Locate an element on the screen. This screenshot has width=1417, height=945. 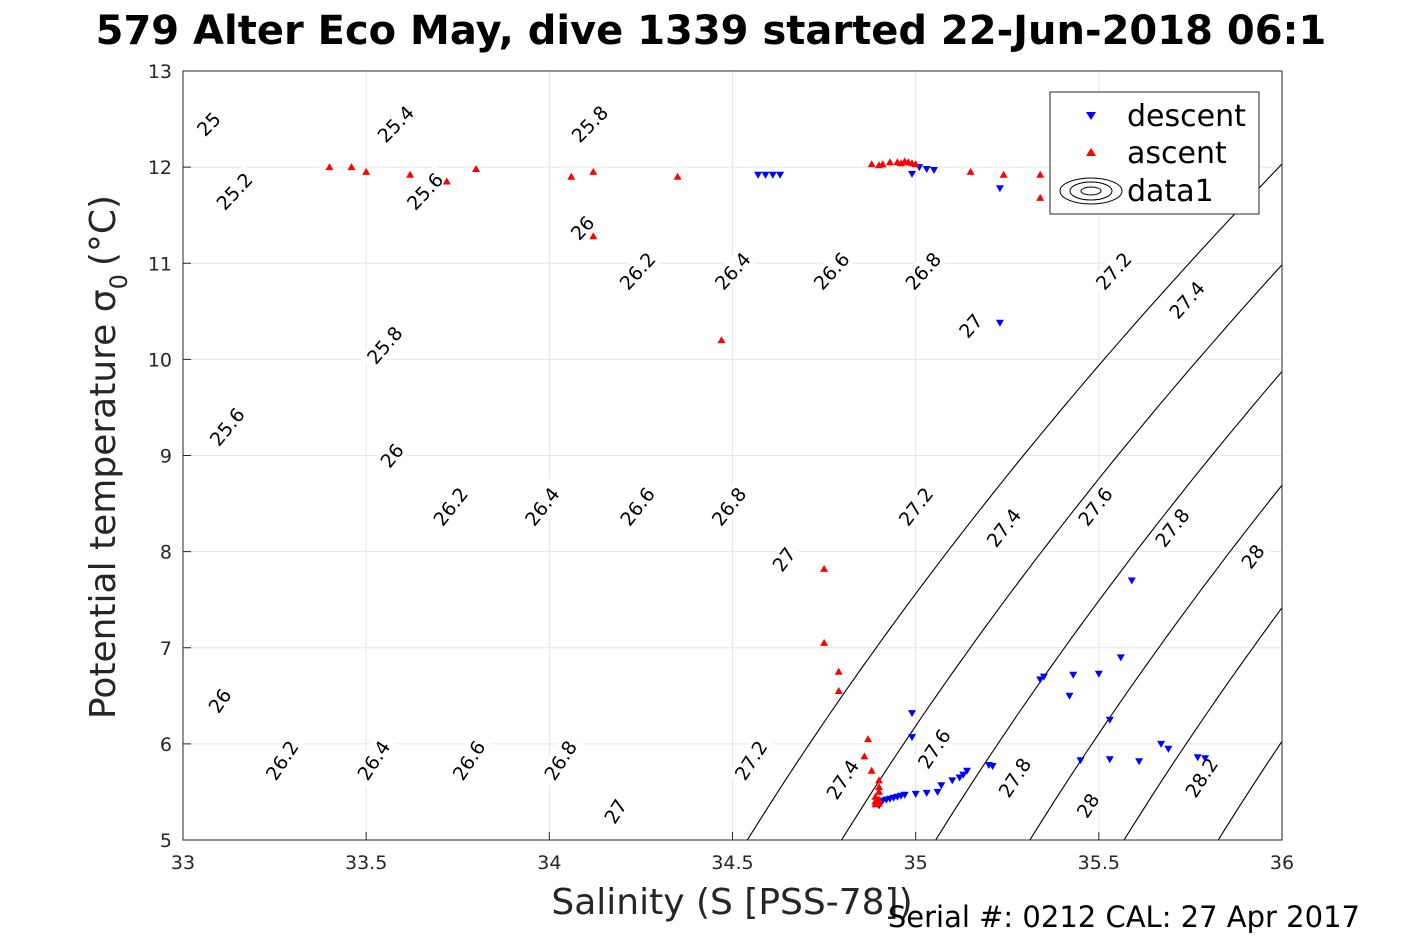
y-tick-label: 6 is located at coordinates (166, 745).